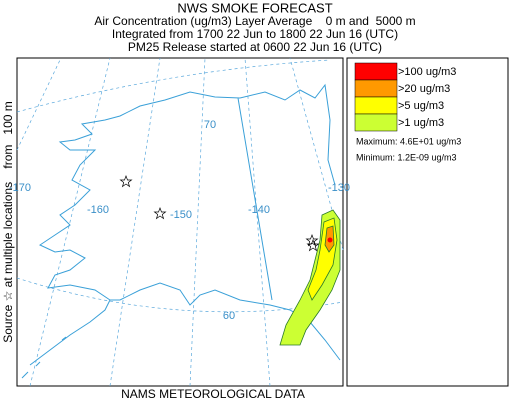  I want to click on map-label: -170, so click(20, 188).